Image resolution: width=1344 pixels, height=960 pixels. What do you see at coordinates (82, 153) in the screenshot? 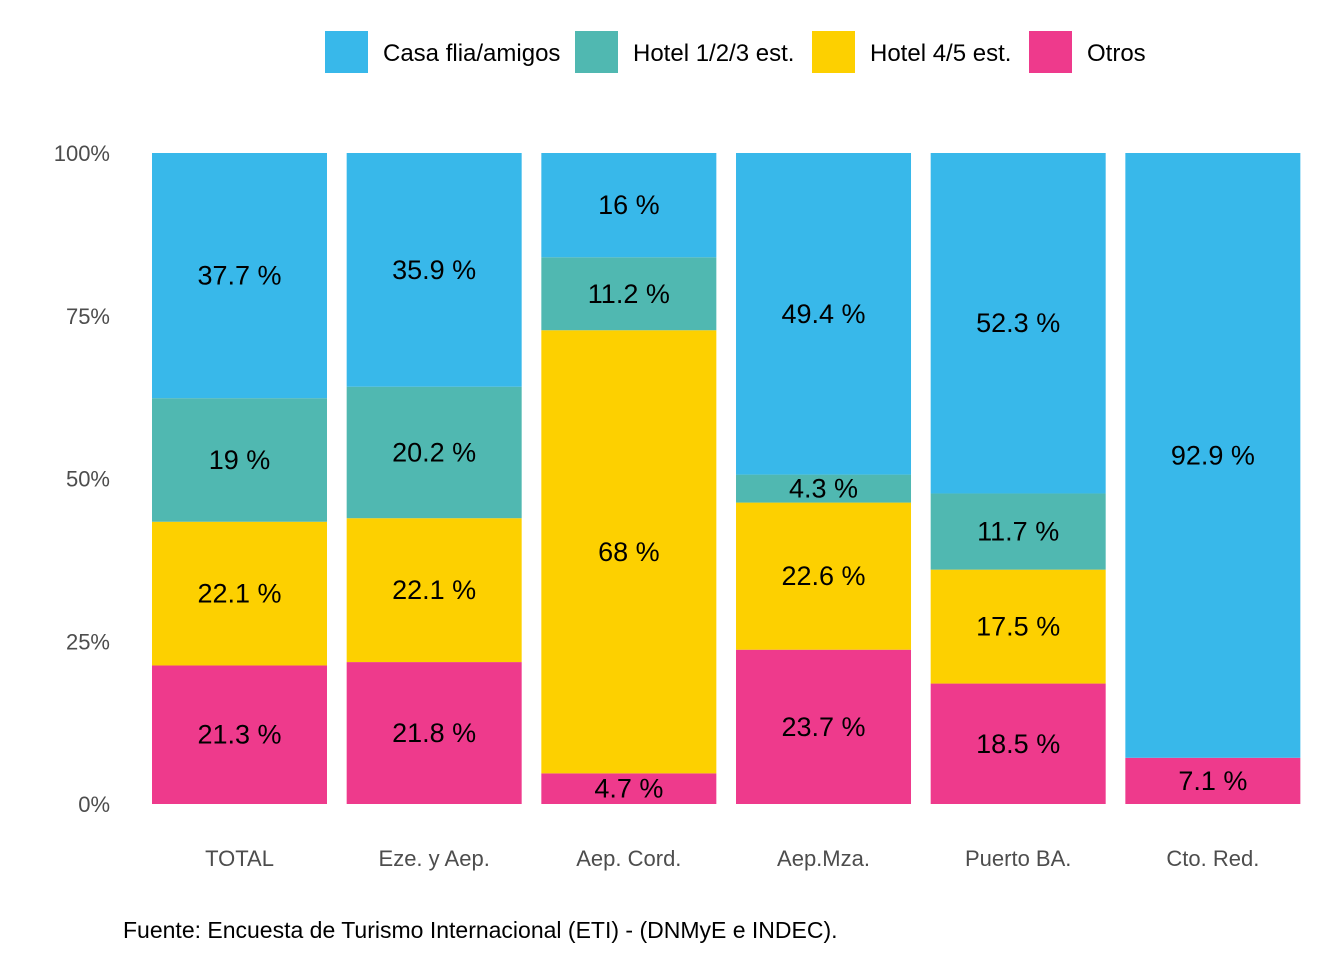
I see `y-tick-label: 100%` at bounding box center [82, 153].